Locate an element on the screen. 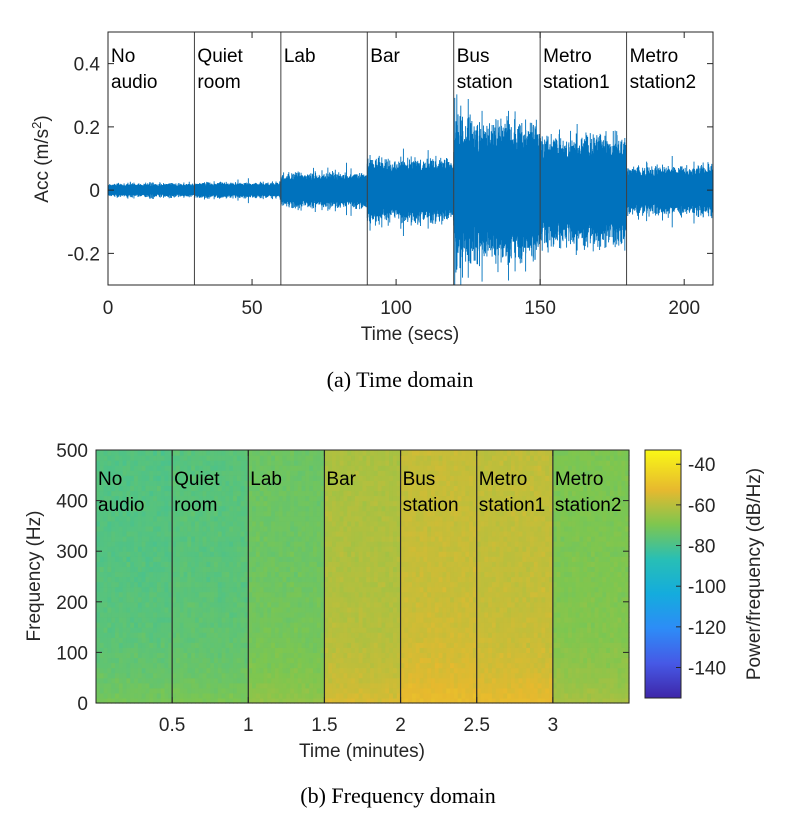  segment-label: No audio is located at coordinates (134, 69).